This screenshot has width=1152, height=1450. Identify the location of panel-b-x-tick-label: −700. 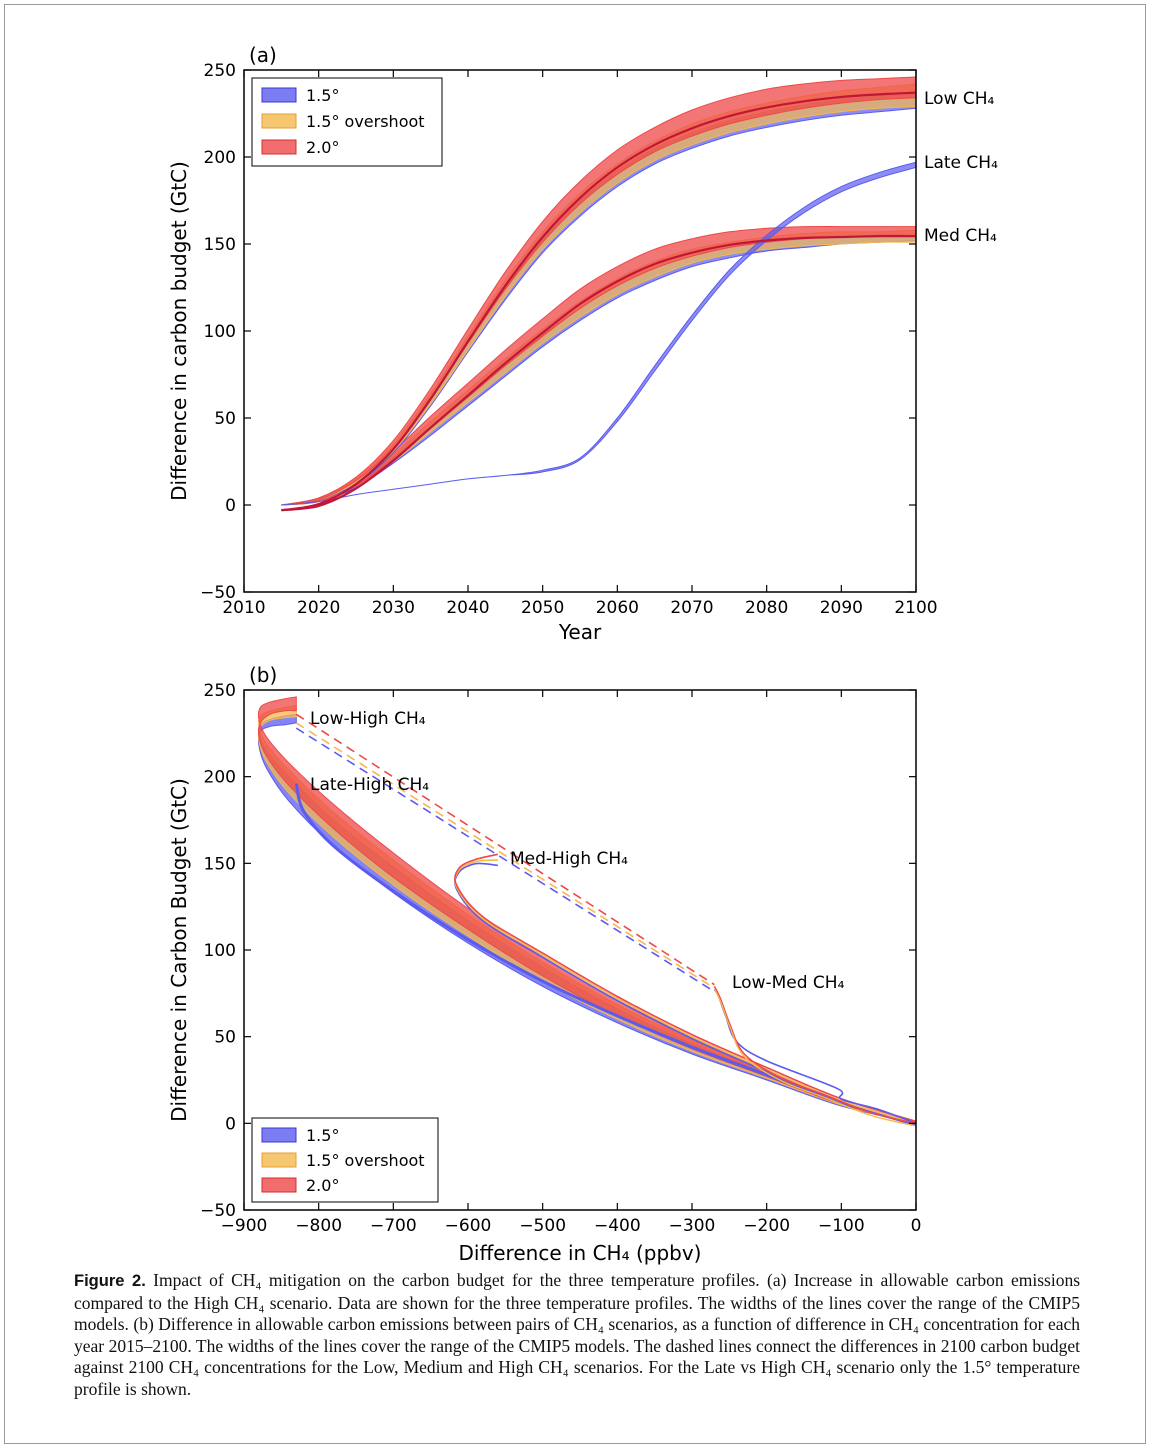
(393, 1226).